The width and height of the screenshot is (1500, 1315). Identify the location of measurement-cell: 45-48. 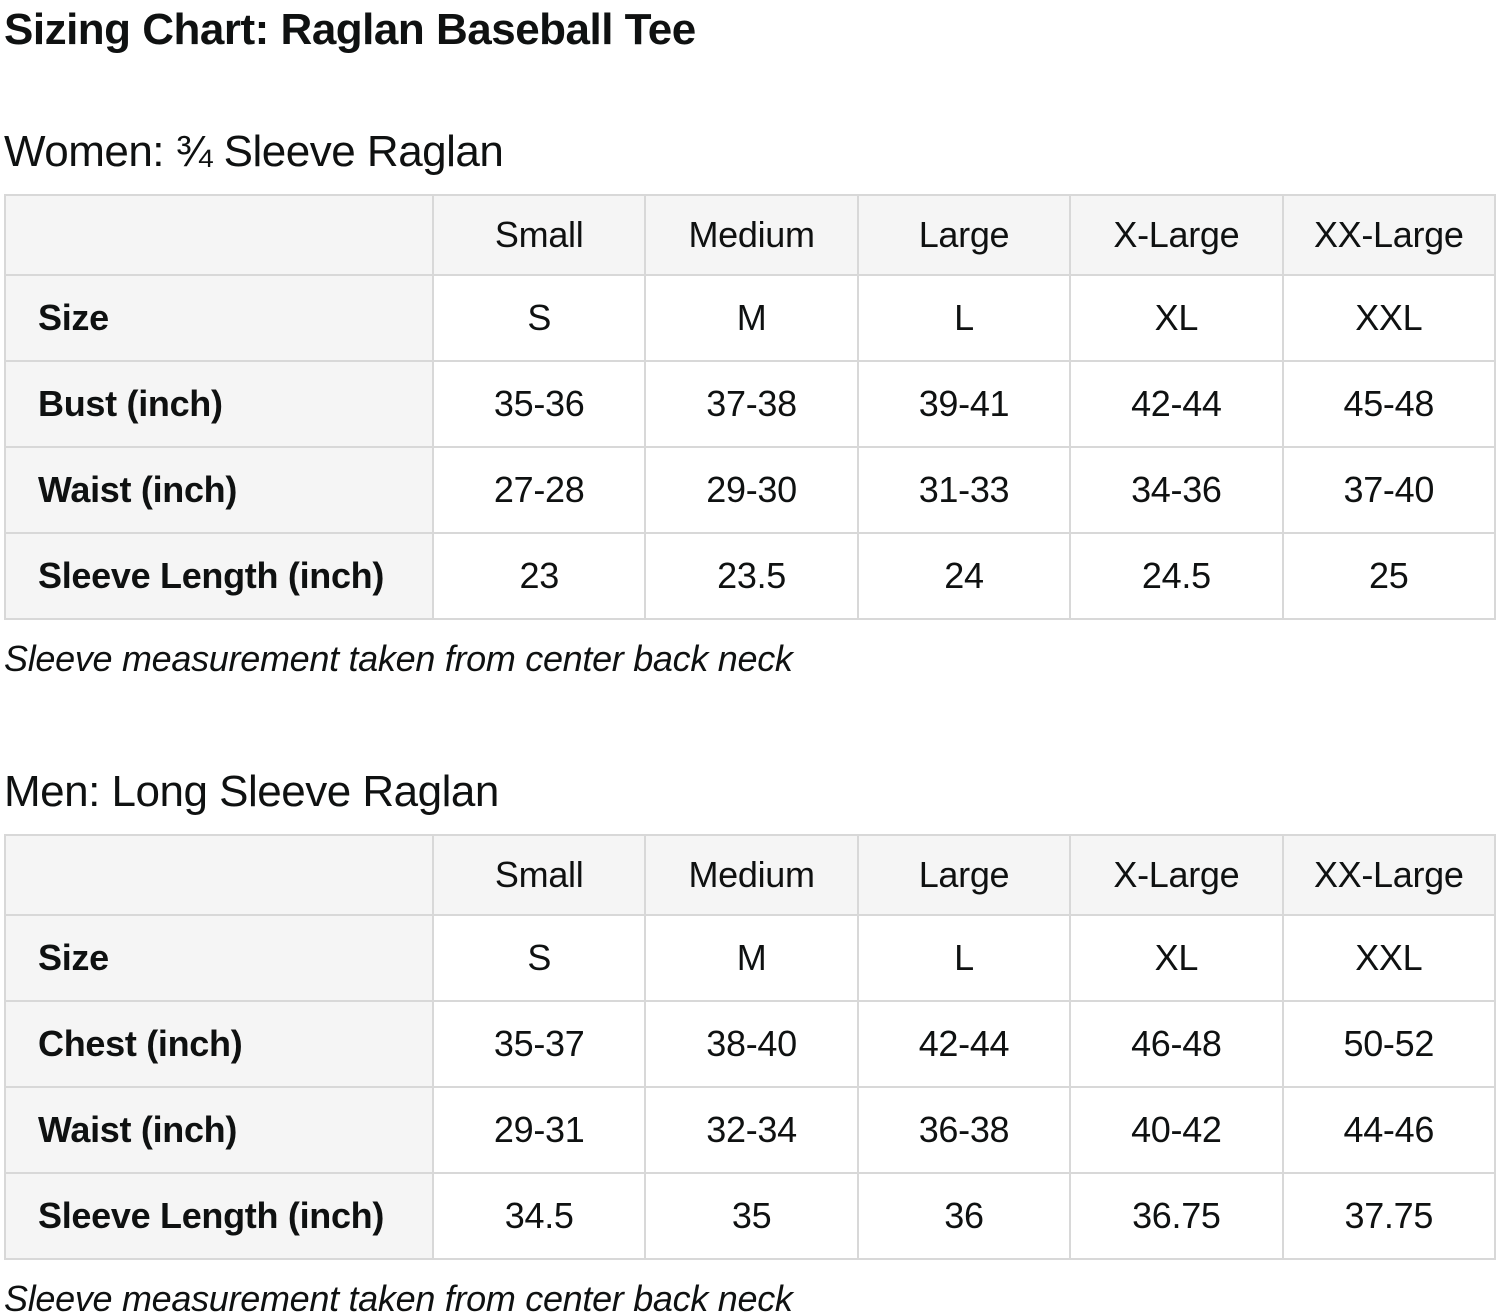
(1389, 404).